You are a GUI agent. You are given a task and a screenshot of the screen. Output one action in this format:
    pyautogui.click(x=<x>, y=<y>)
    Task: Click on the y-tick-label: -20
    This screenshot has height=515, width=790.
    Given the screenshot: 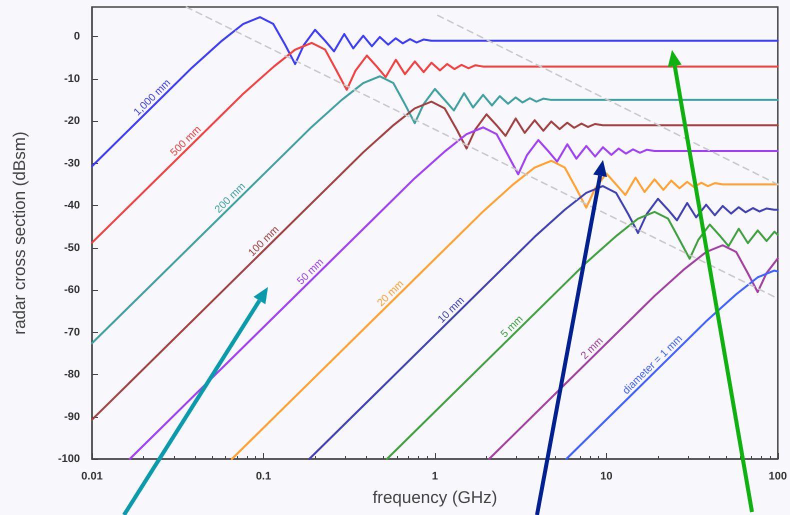 What is the action you would take?
    pyautogui.click(x=72, y=121)
    